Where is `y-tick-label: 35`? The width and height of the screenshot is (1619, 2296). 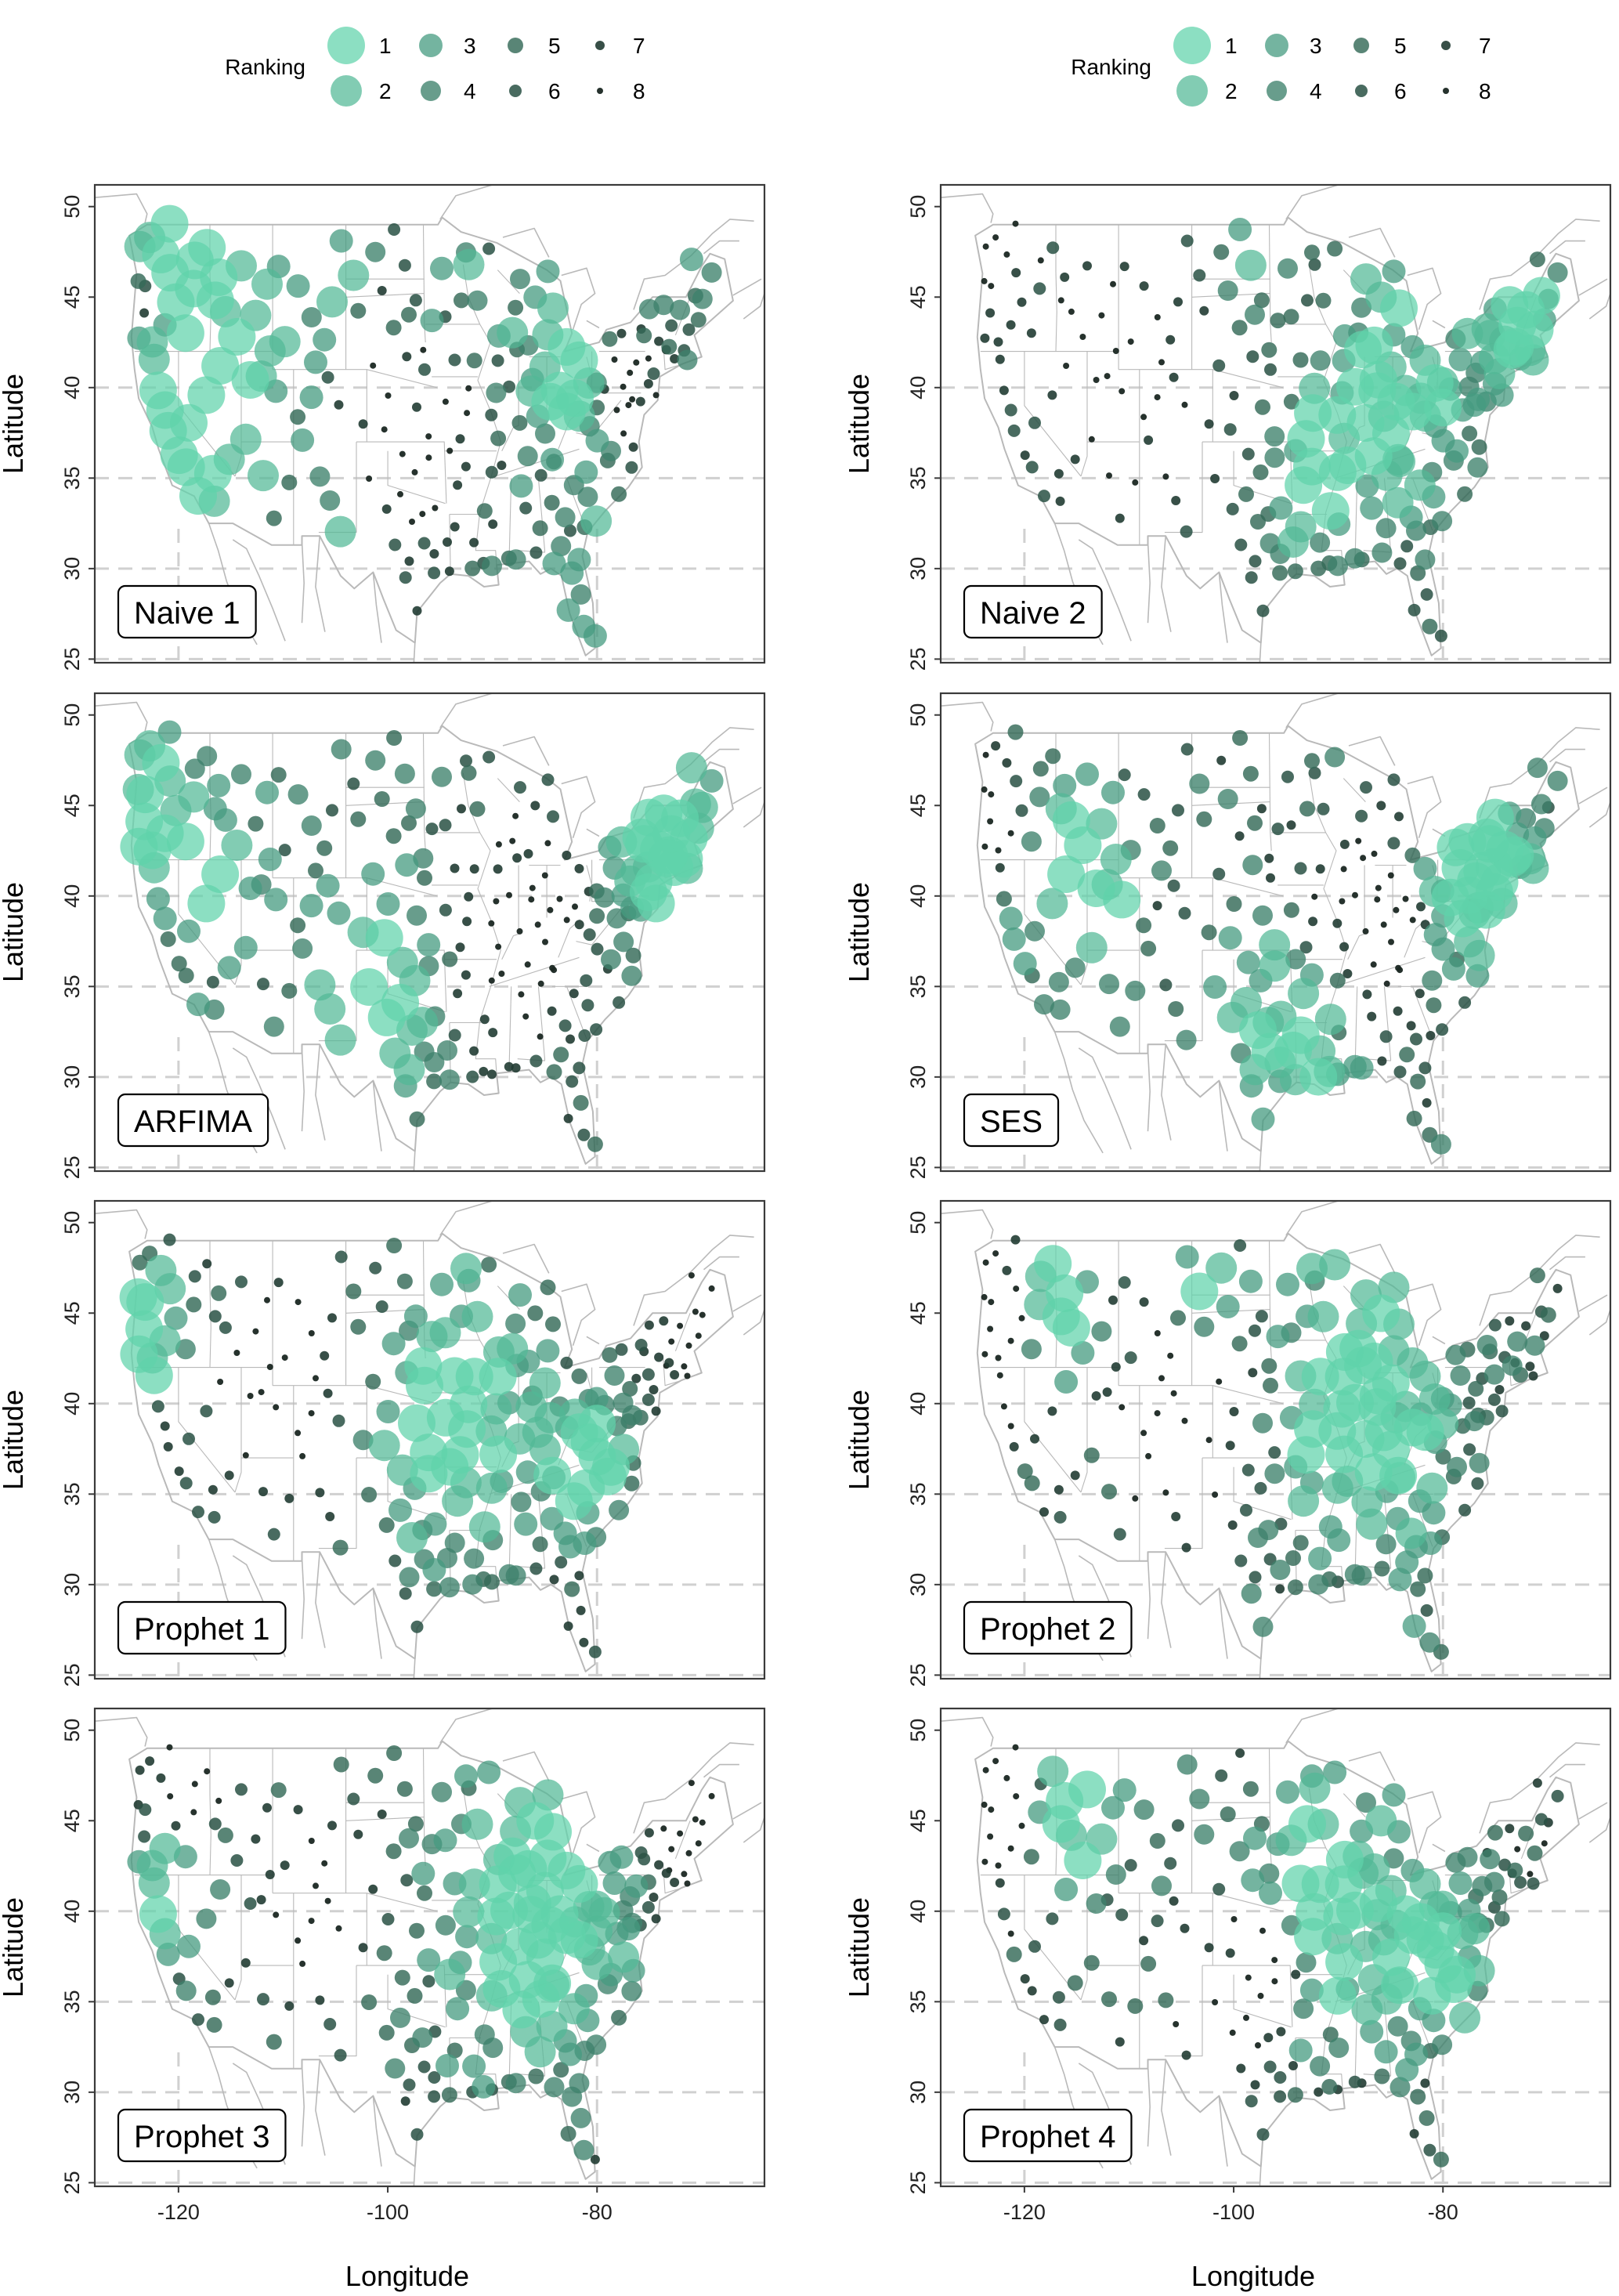
y-tick-label: 35 is located at coordinates (72, 478).